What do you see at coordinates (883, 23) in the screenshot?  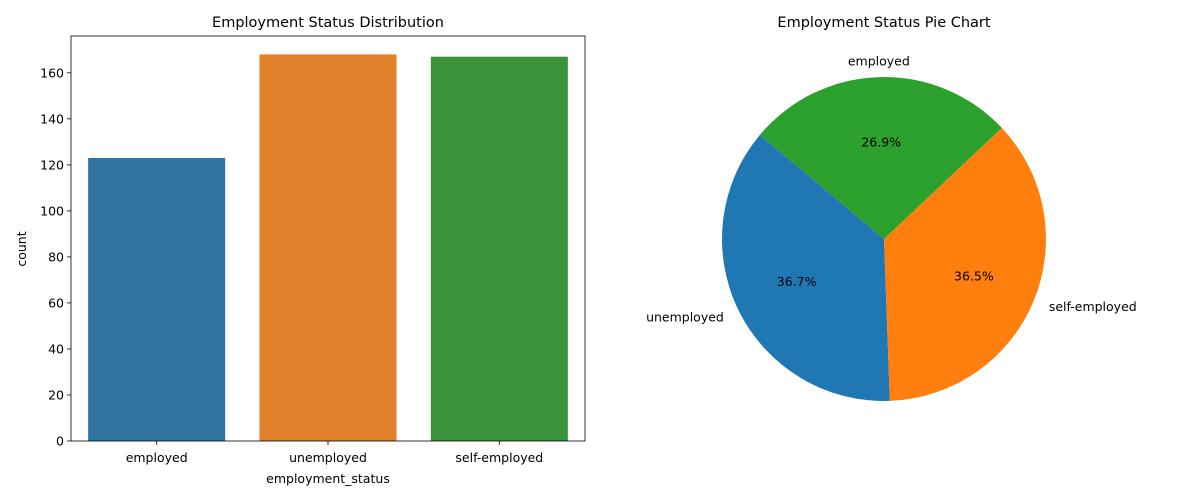 I see `pie-chart-title: Employment Status Pie Chart` at bounding box center [883, 23].